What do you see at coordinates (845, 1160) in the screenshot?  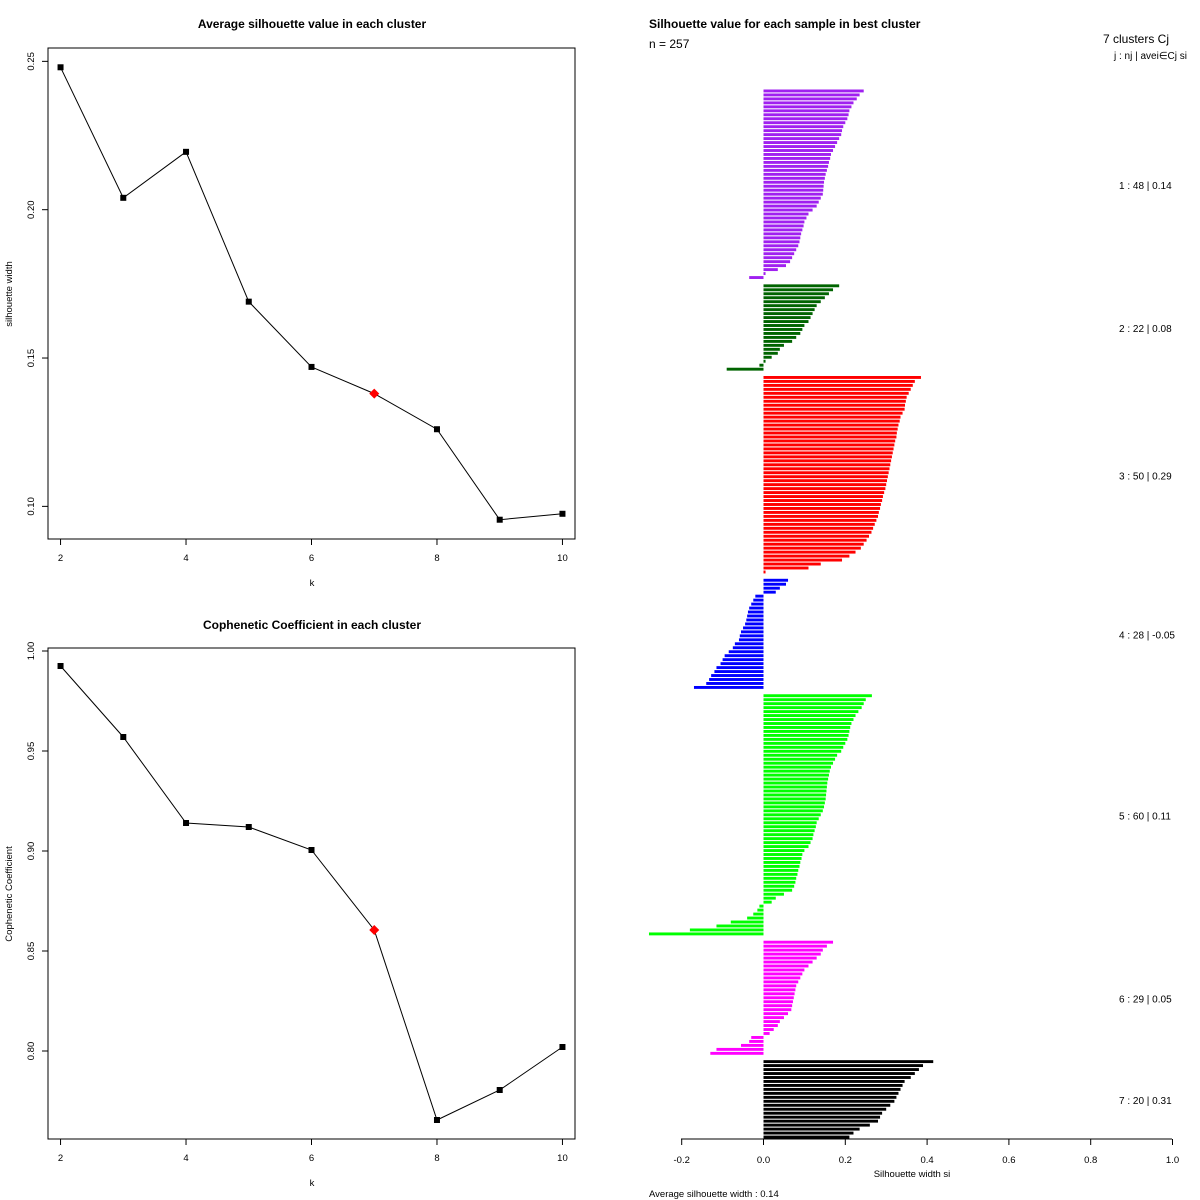 I see `silhouette-xtick-label: 0.2` at bounding box center [845, 1160].